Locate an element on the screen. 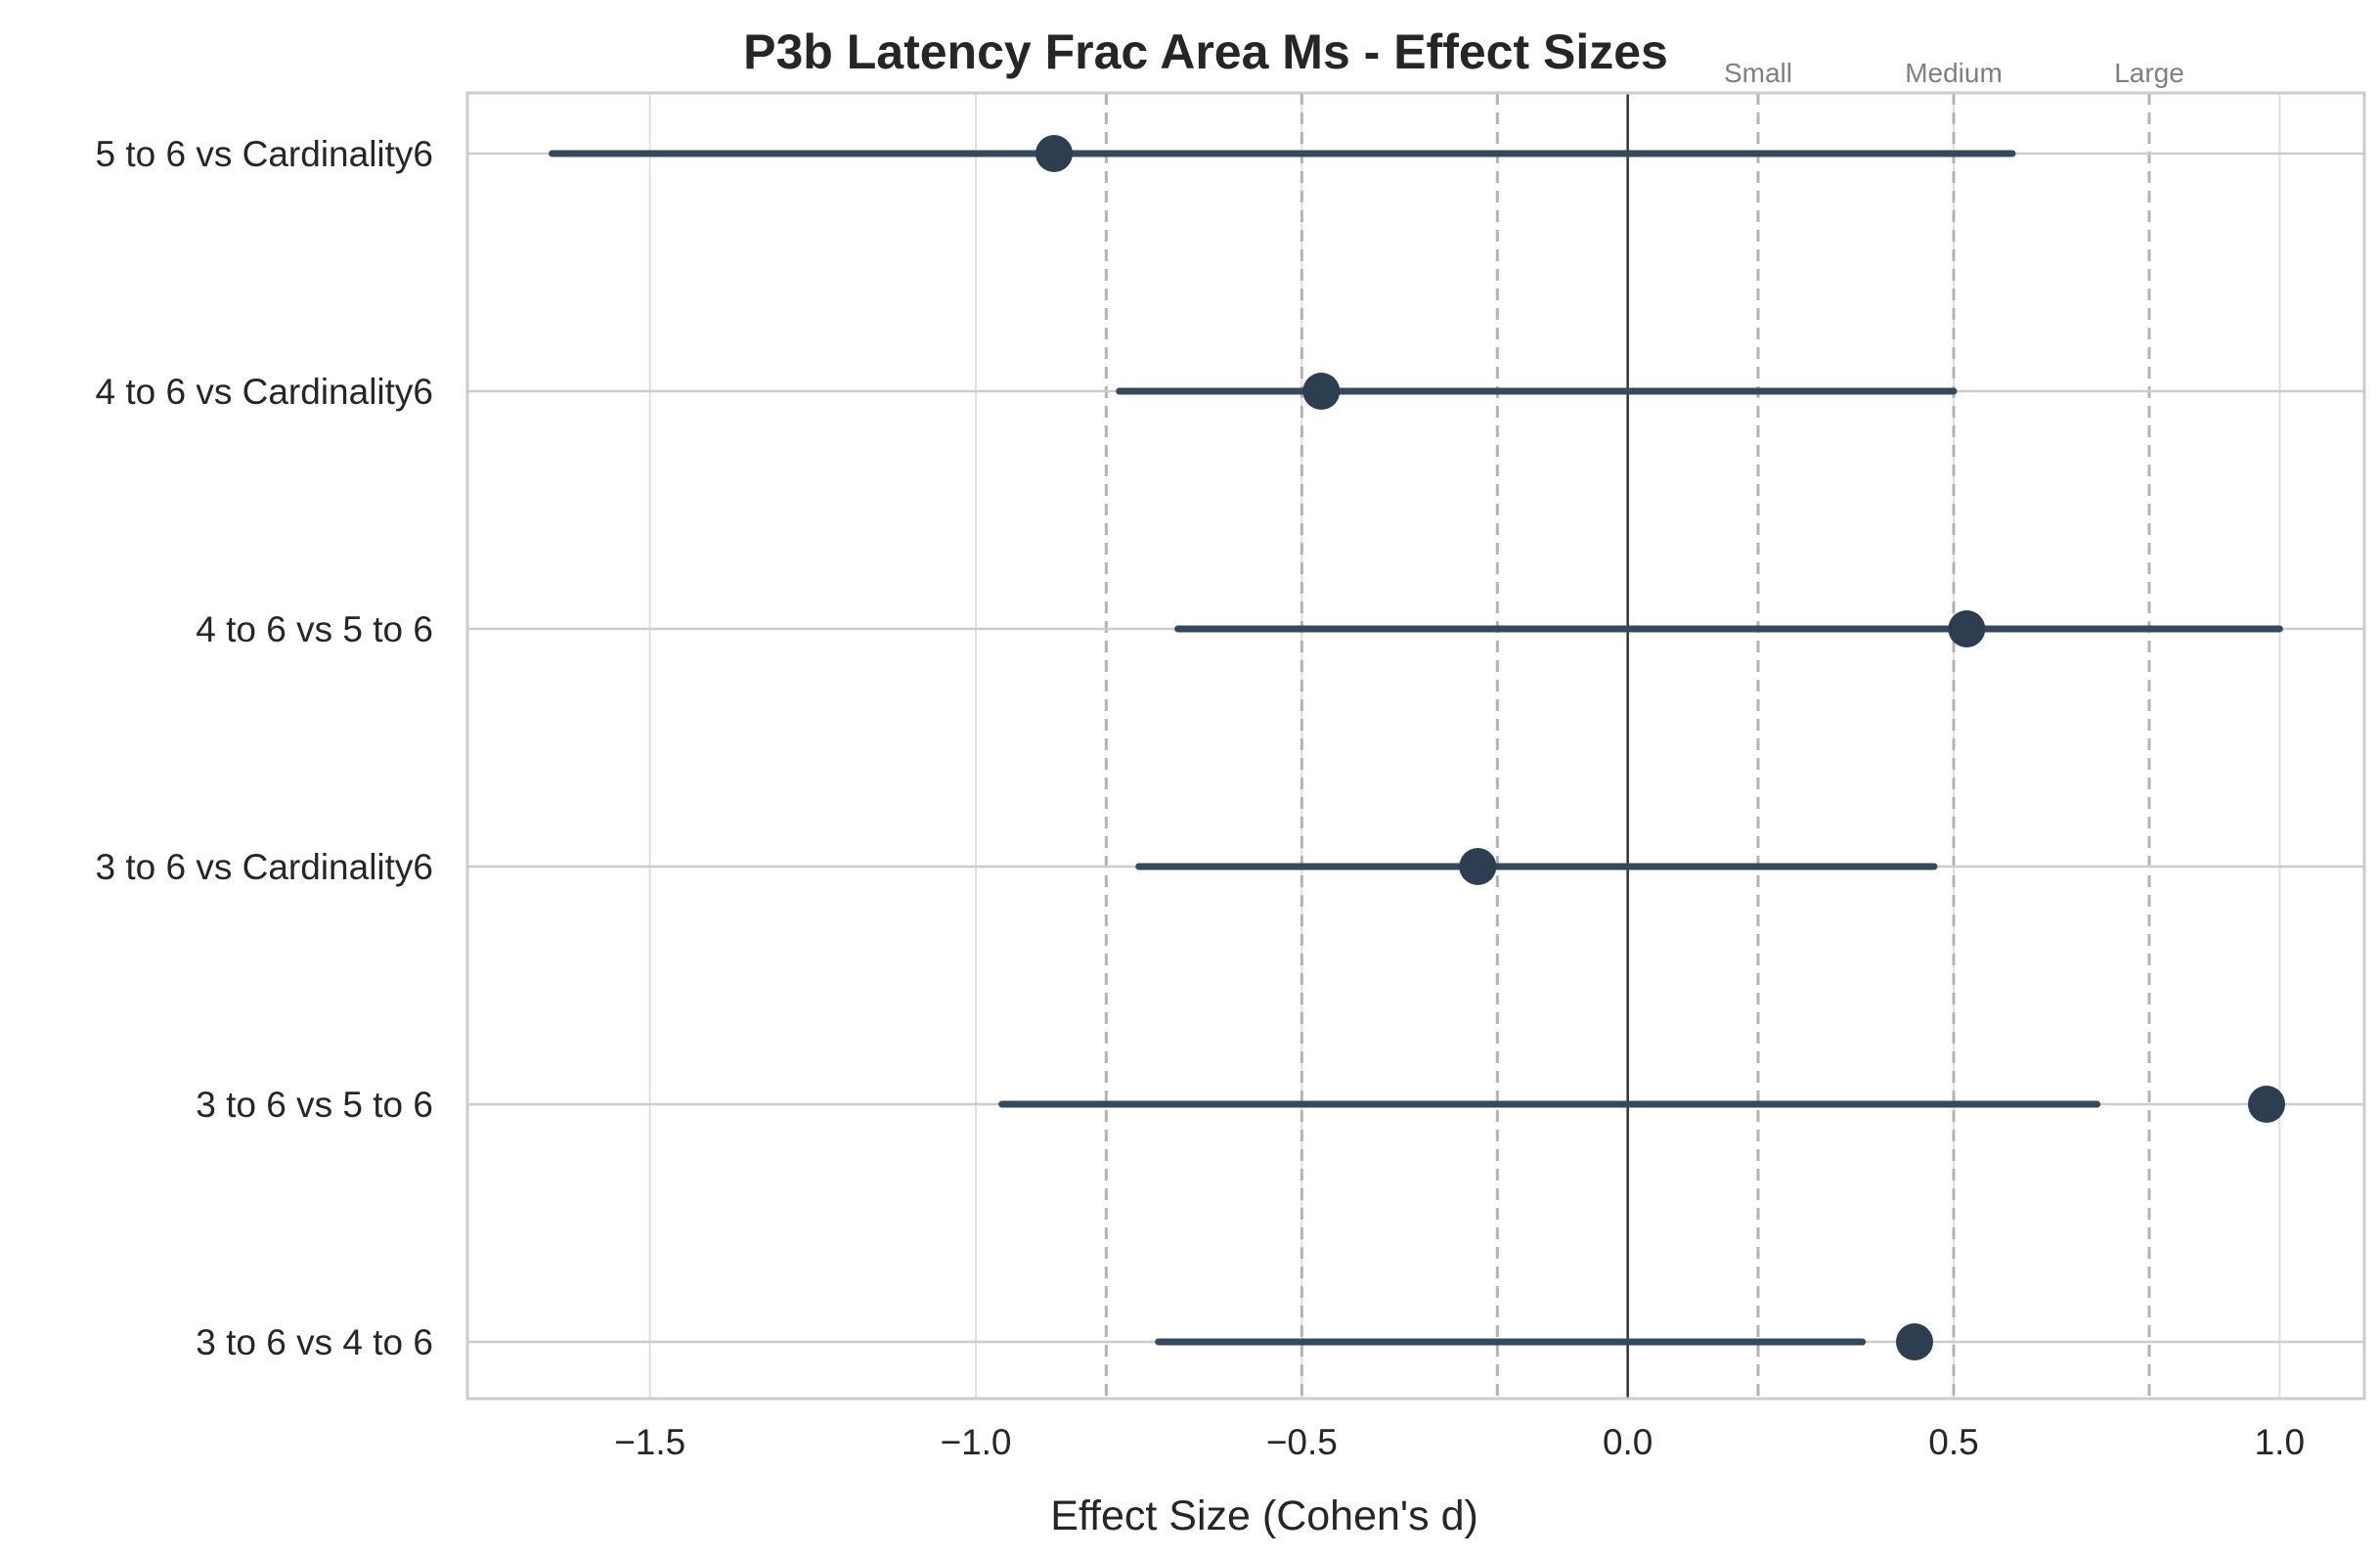 The image size is (2380, 1559). y-tick-label: 4 to 6 vs 5 to 6 is located at coordinates (314, 629).